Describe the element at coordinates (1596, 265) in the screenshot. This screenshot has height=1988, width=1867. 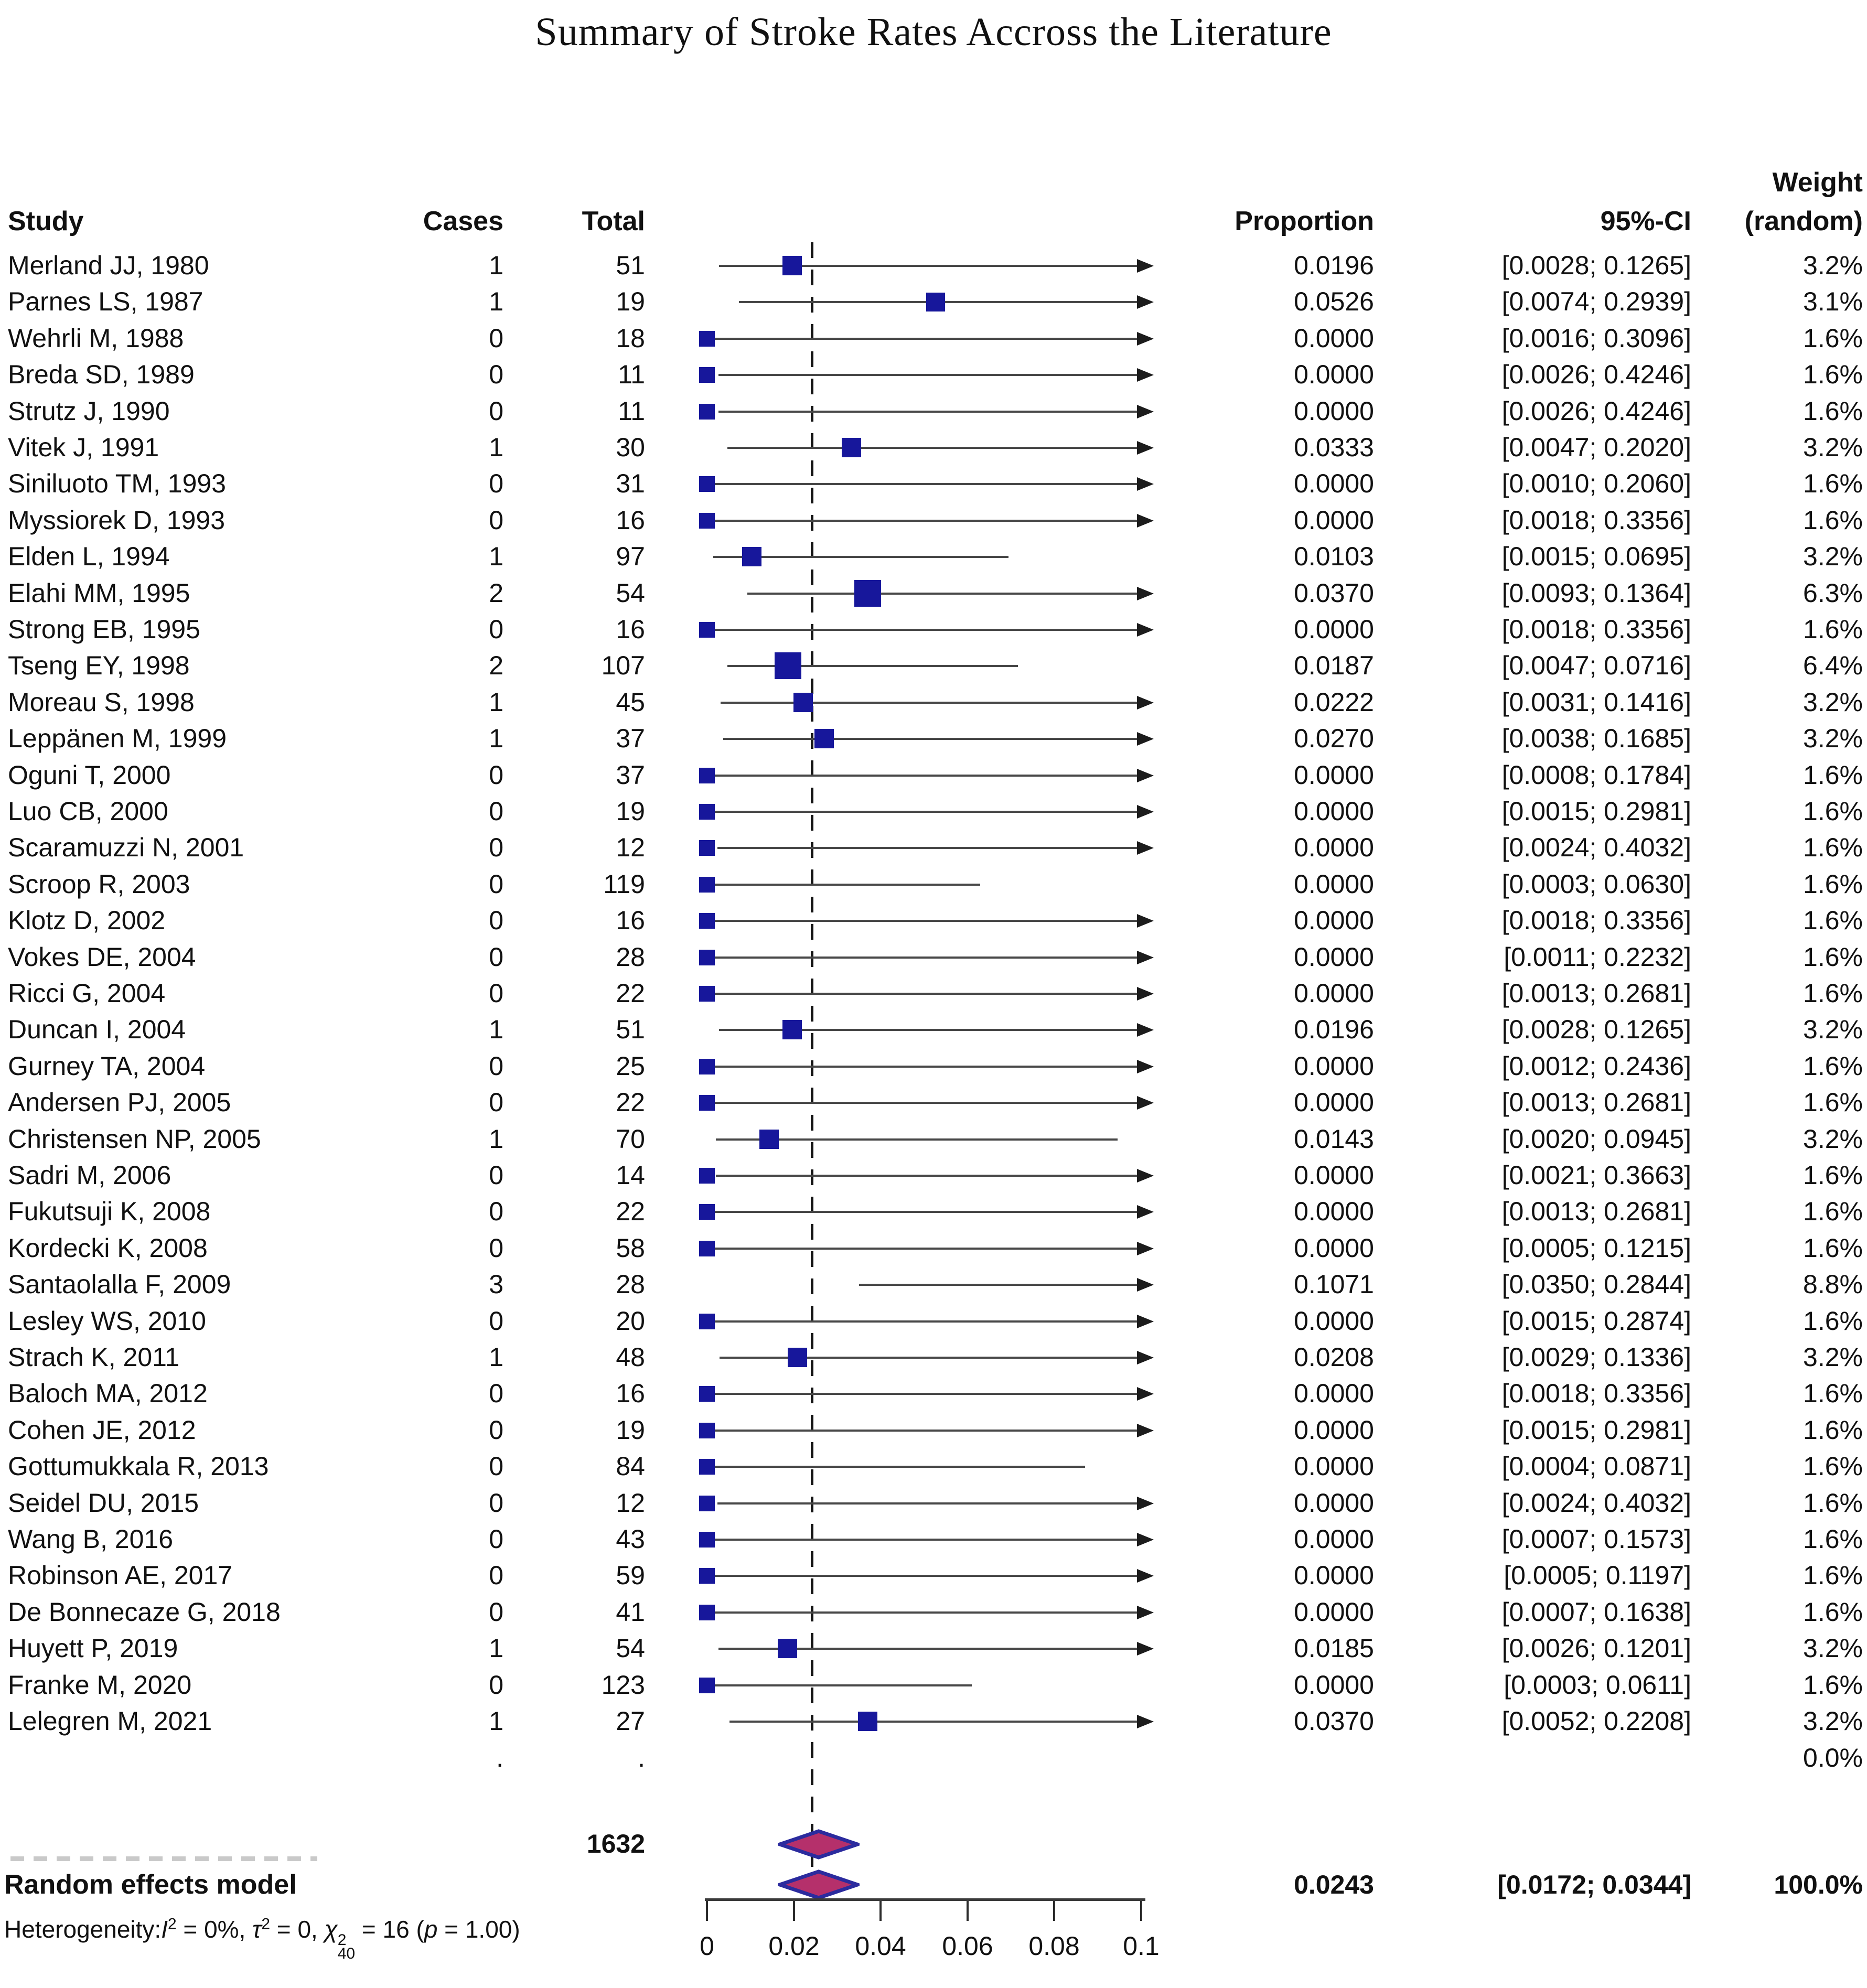
I see `ci-value: [0.0028; 0.1265]` at that location.